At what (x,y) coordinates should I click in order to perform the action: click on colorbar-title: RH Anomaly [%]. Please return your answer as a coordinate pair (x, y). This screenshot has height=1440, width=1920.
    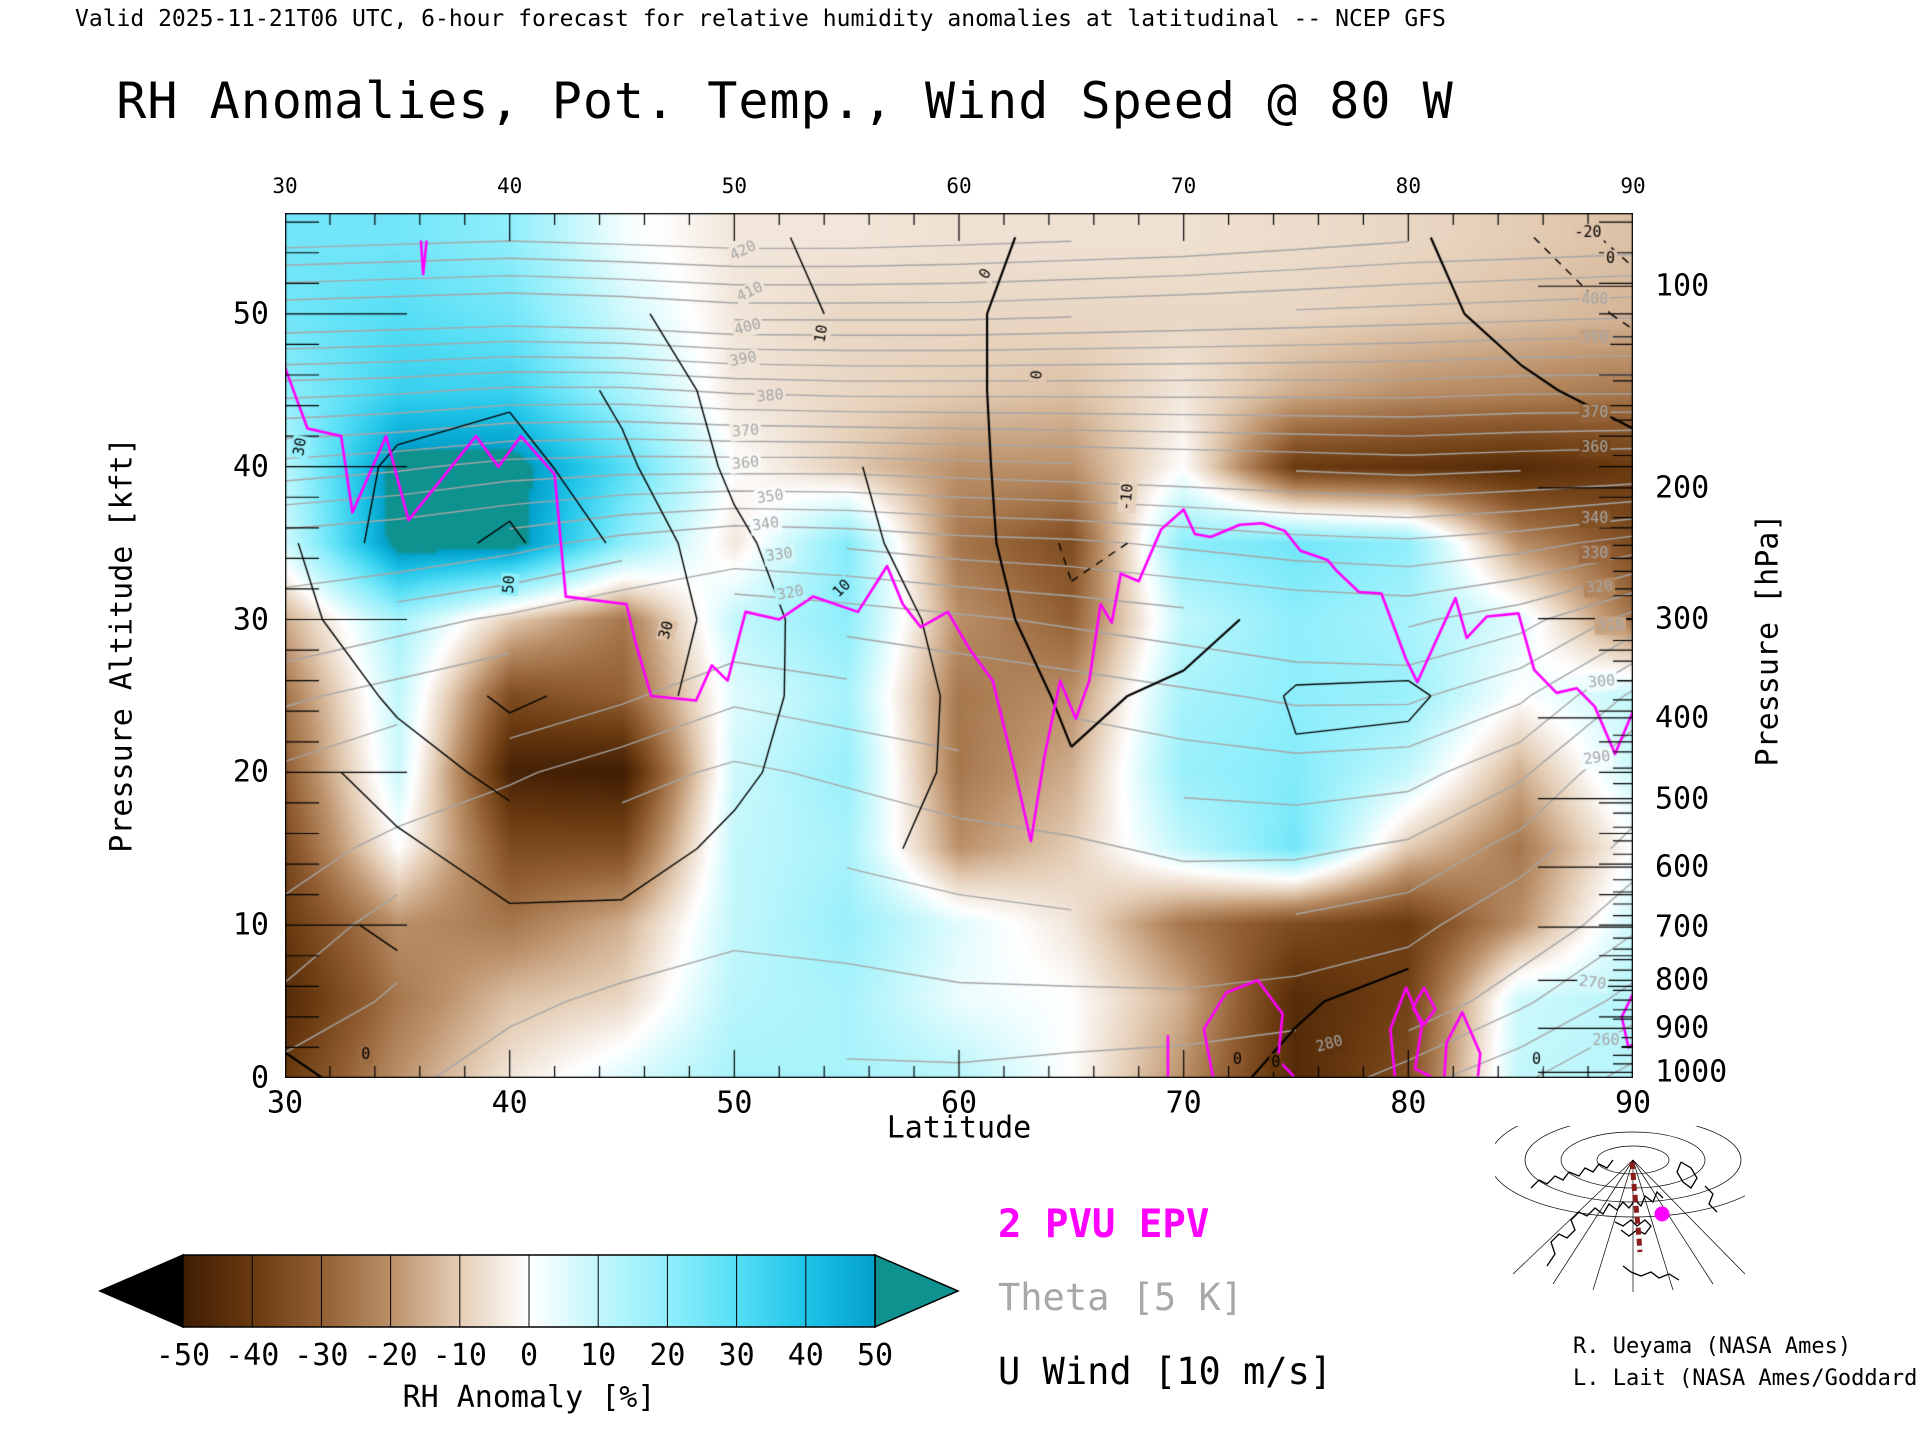
    Looking at the image, I should click on (529, 1397).